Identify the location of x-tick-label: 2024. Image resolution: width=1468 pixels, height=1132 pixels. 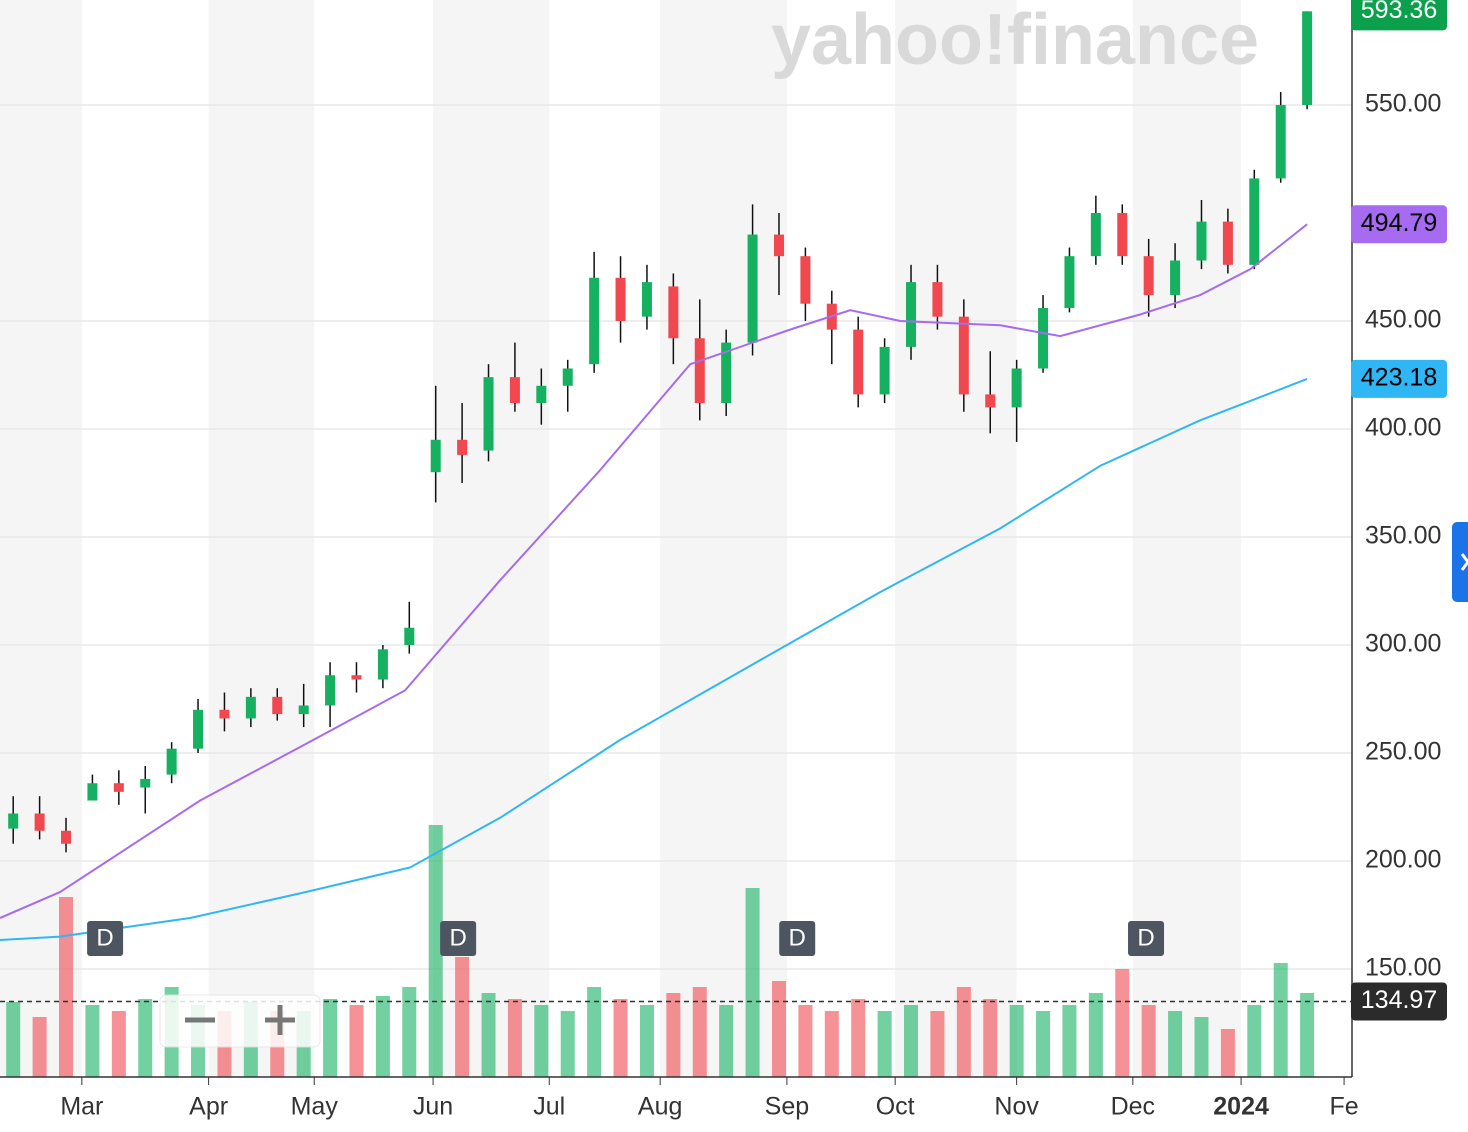
(1241, 1107).